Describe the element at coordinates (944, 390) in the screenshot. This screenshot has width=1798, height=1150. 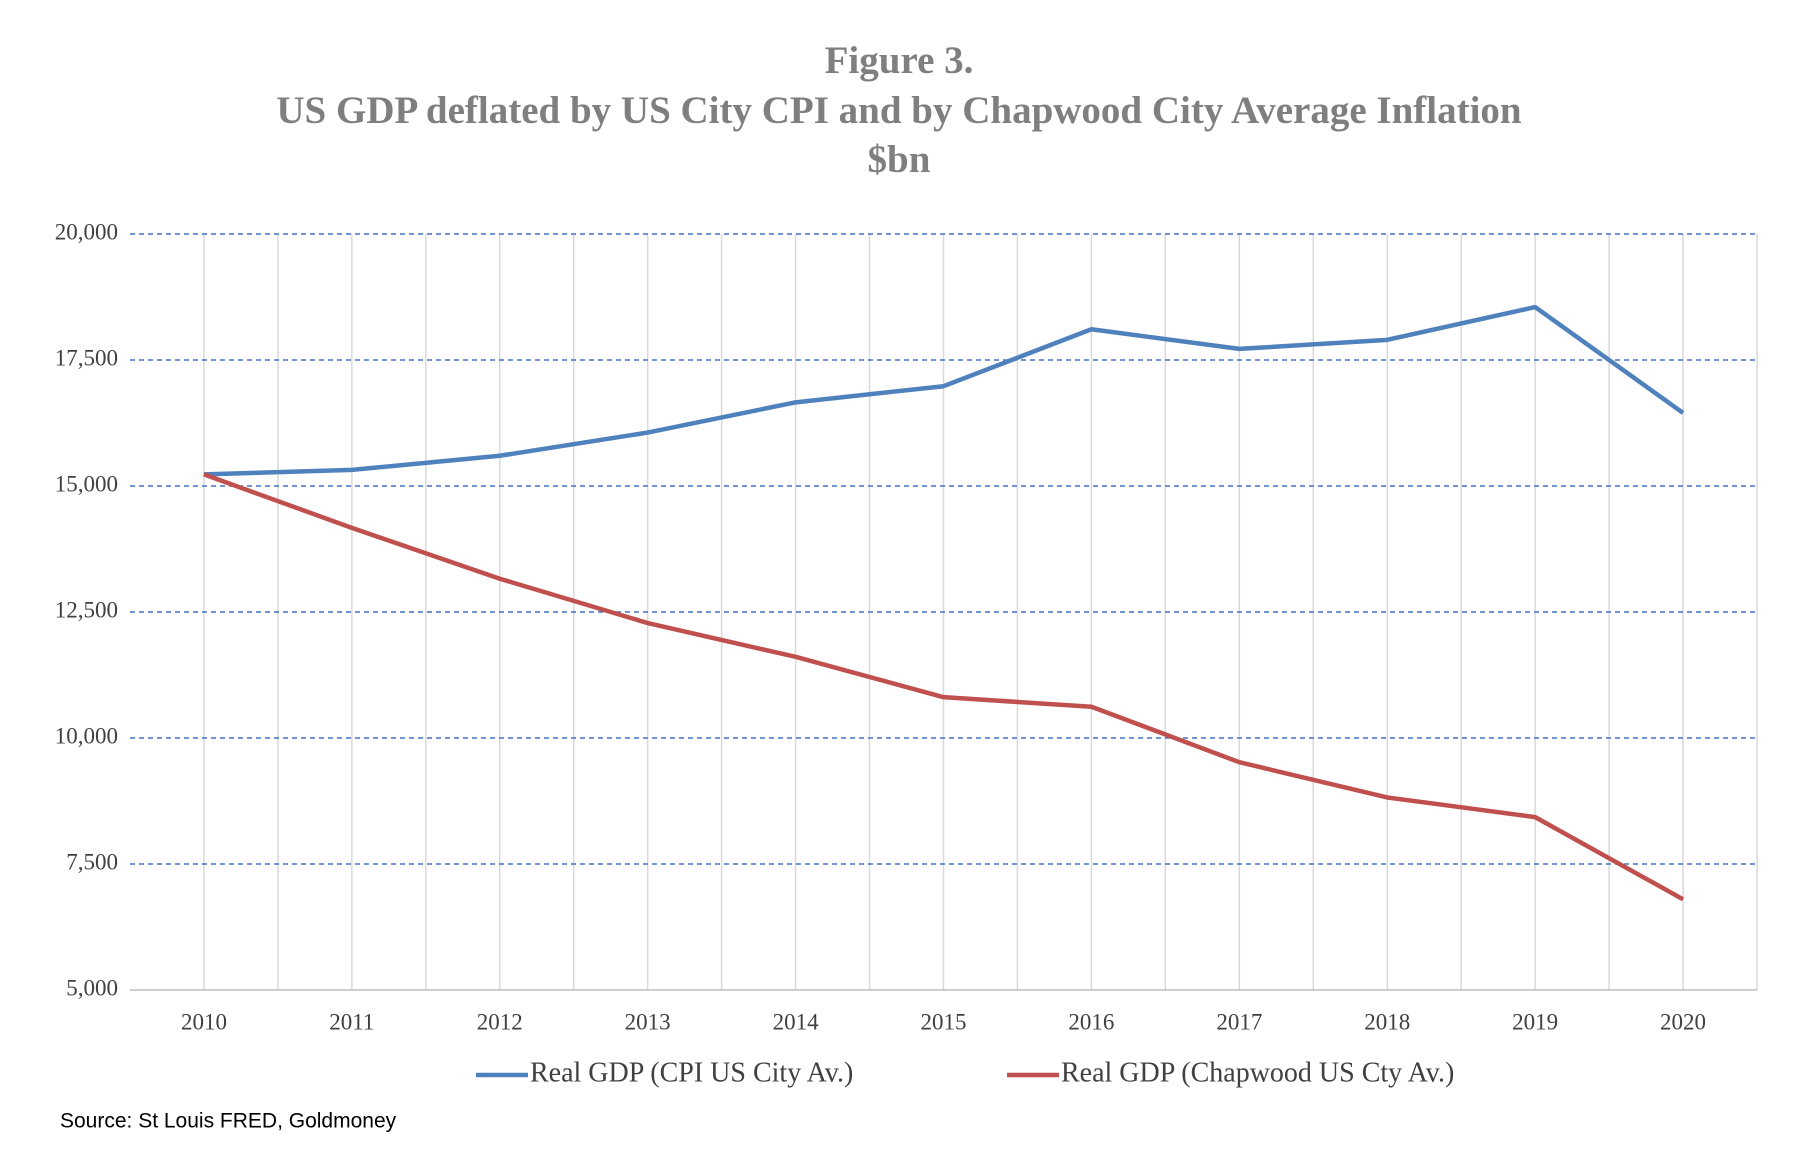
I see `series-line` at that location.